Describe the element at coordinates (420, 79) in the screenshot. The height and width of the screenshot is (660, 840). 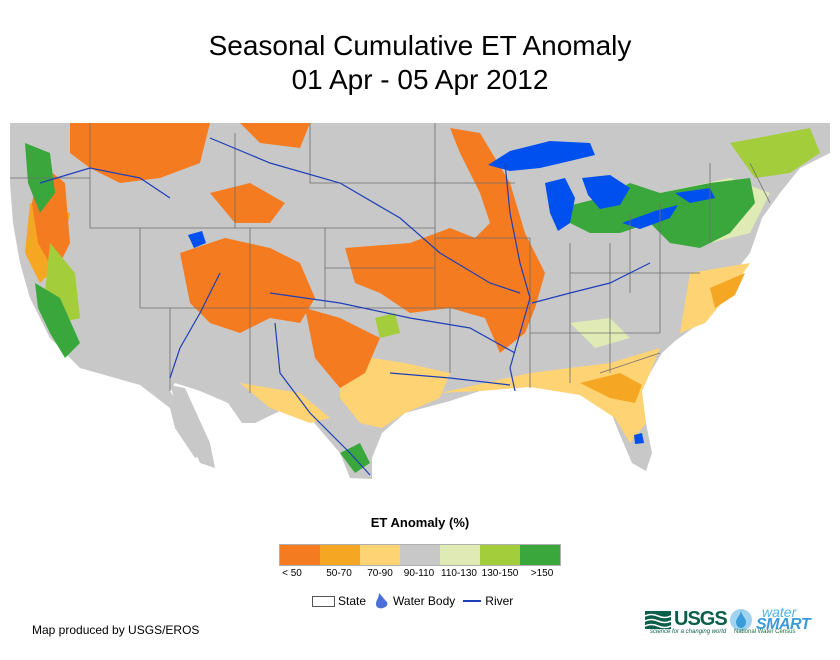
I see `map-date-range: 01 Apr - 05 Apr 2012` at that location.